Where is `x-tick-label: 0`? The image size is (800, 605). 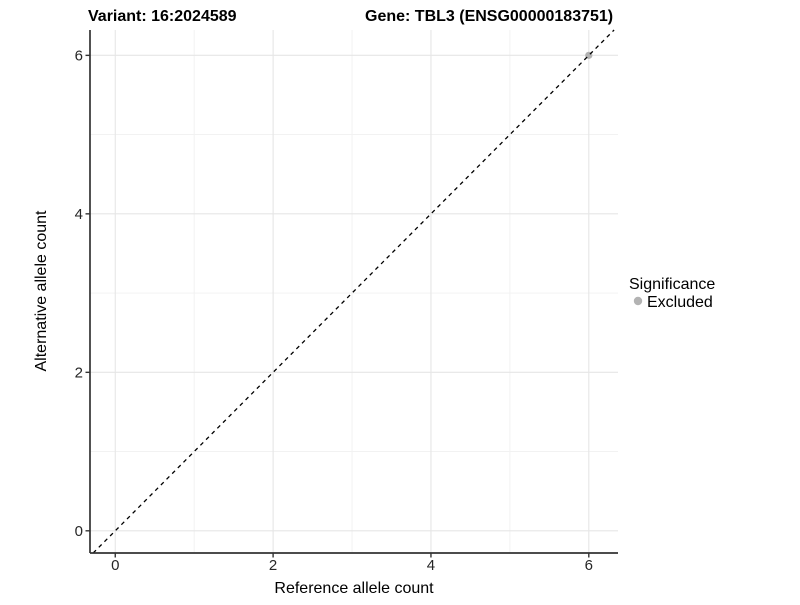
x-tick-label: 0 is located at coordinates (115, 565).